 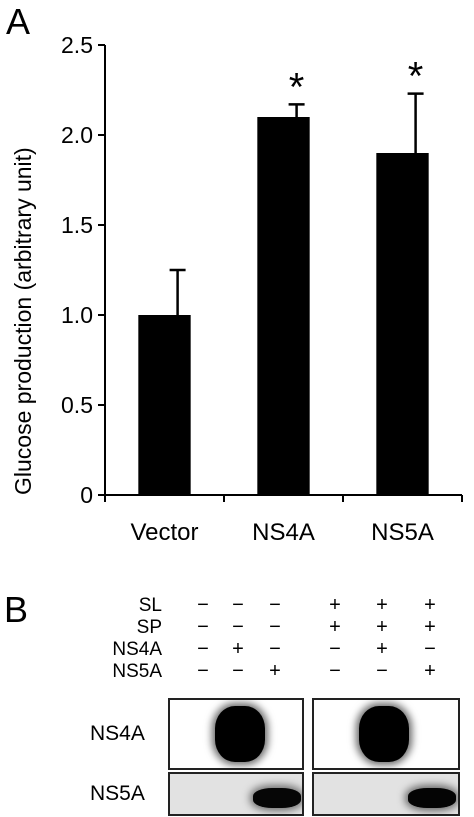 I want to click on y-tick-label: 0.5, so click(x=77, y=405).